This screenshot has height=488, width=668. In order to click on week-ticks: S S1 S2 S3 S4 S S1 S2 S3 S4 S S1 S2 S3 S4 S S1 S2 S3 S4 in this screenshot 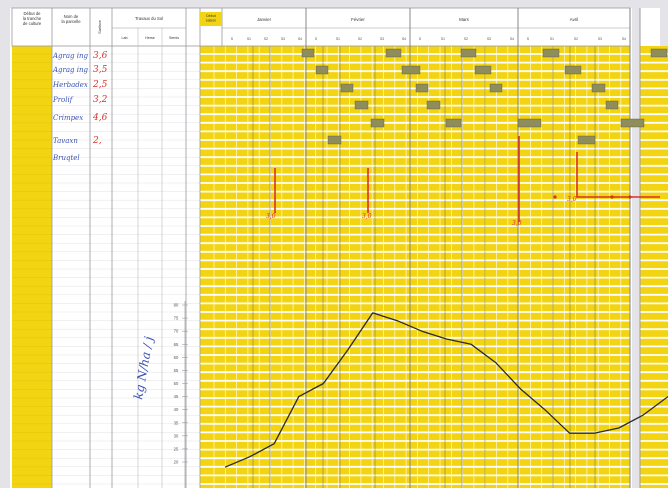, I will do `click(428, 39)`.